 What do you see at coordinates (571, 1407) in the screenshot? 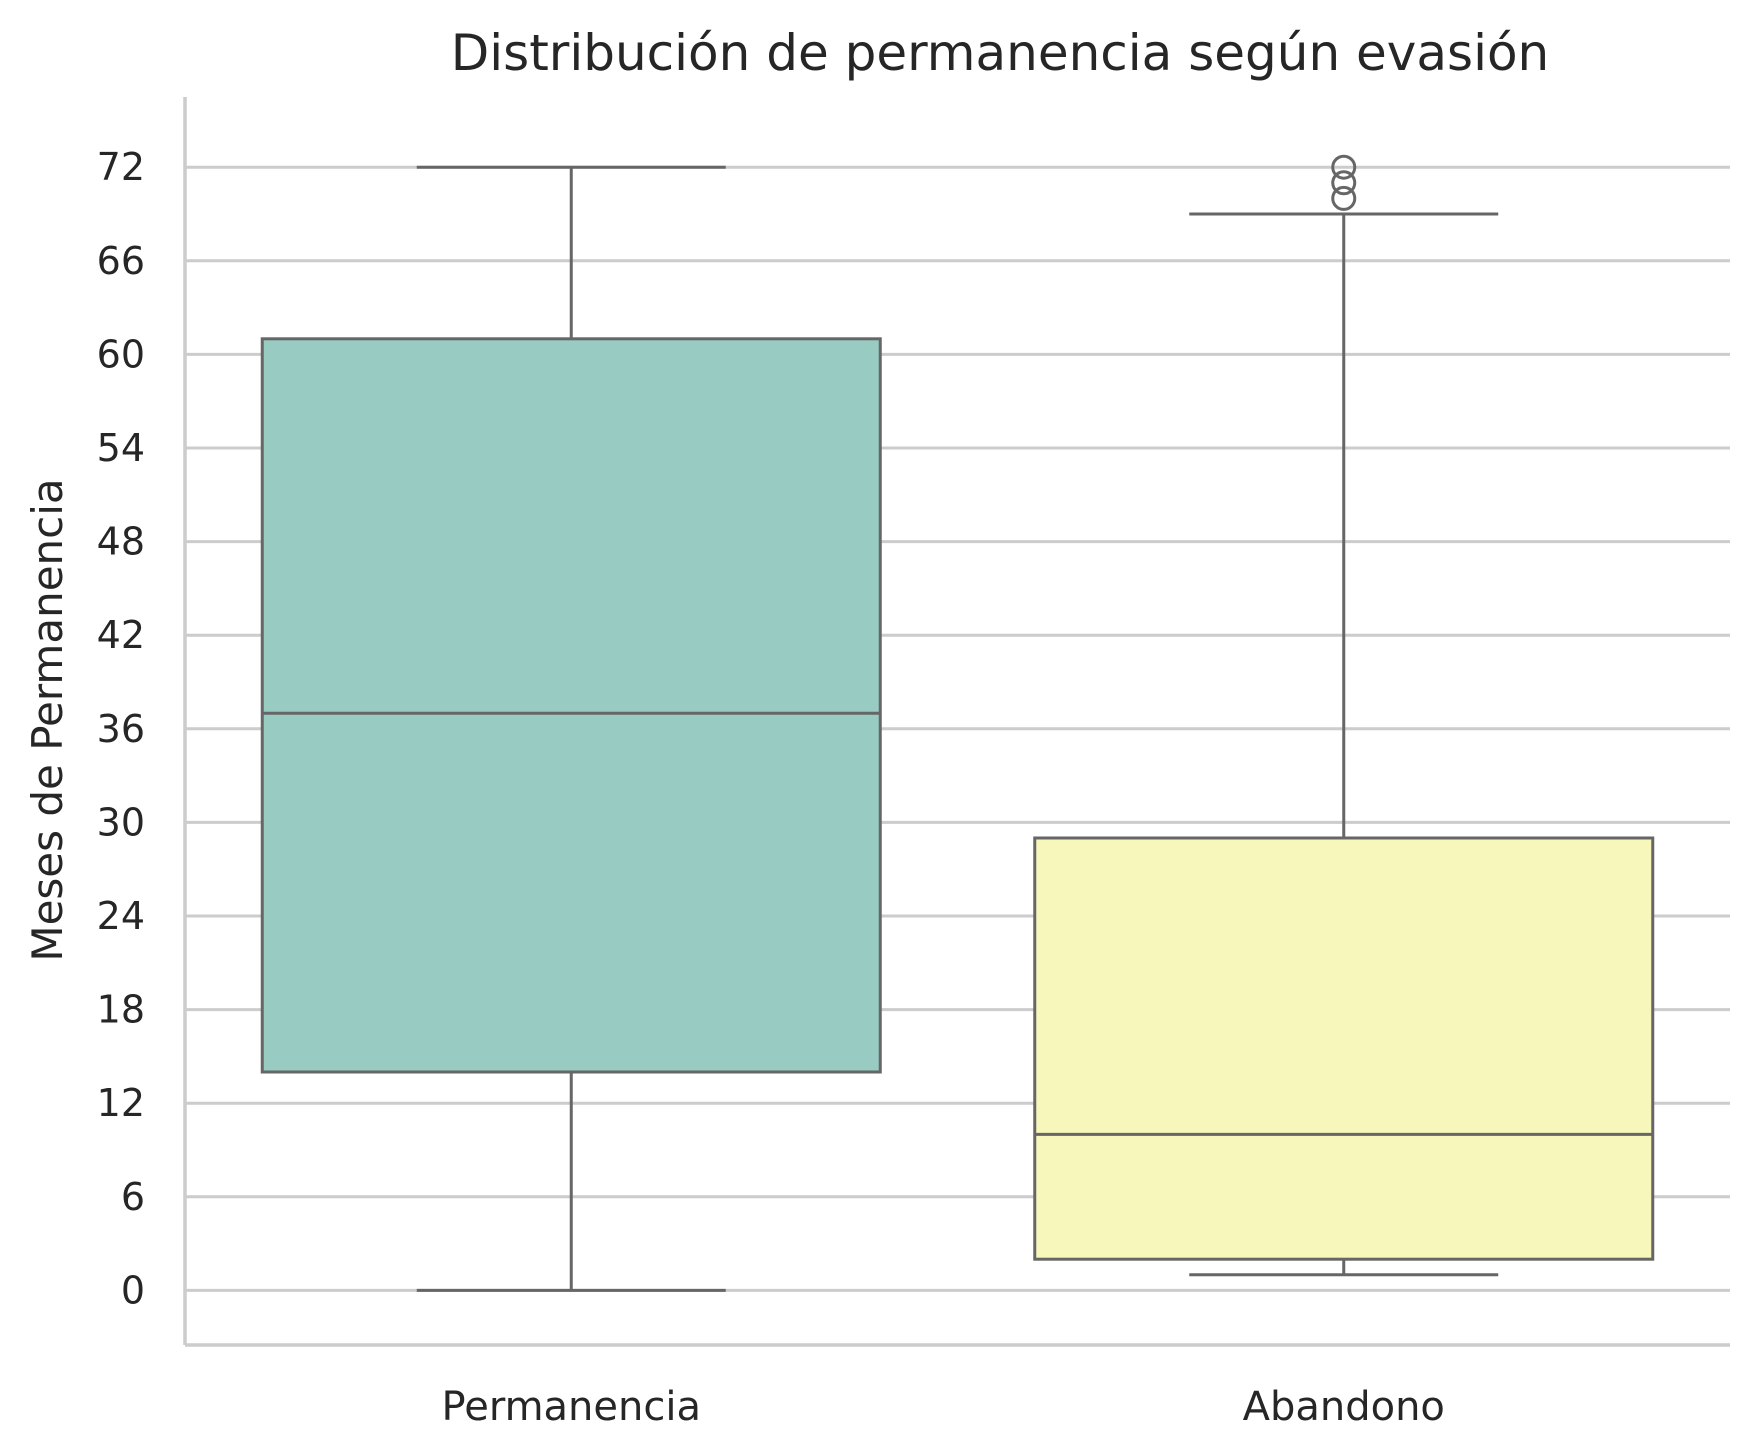
I see `x-tick-label-permanencia: Permanencia` at bounding box center [571, 1407].